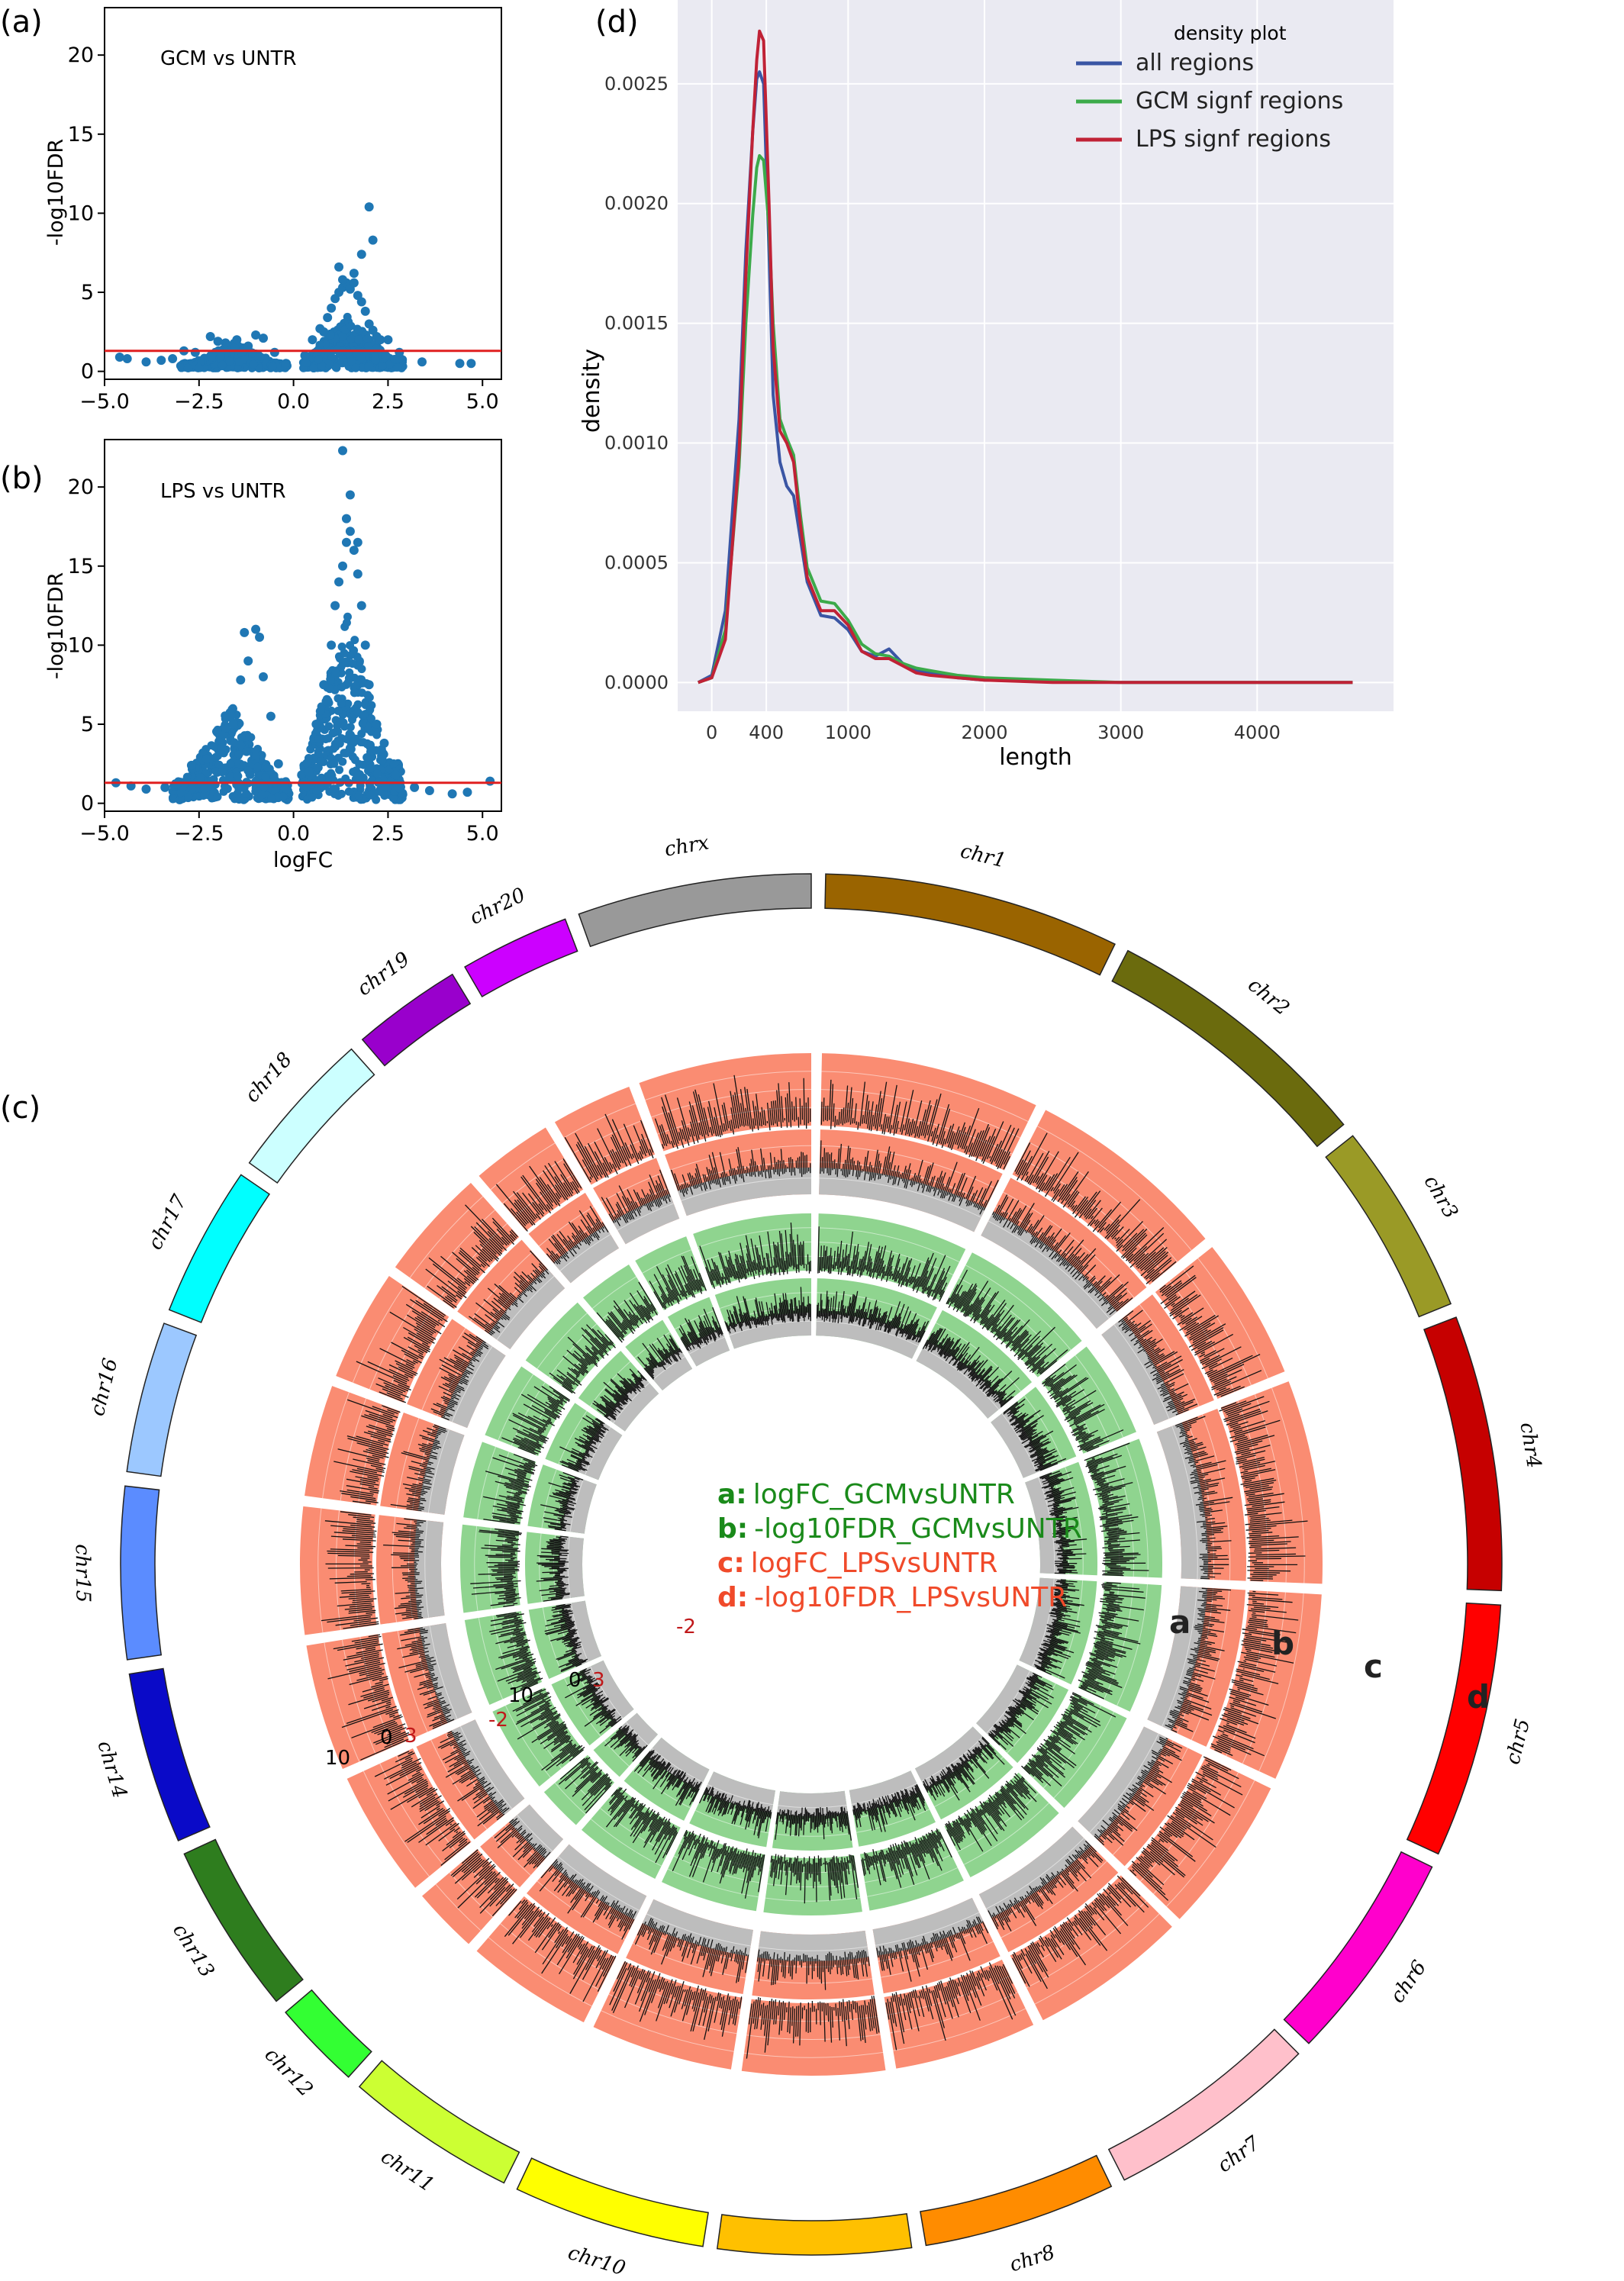  Describe the element at coordinates (686, 1627) in the screenshot. I see `scale-label-inner-neg2: -2` at that location.